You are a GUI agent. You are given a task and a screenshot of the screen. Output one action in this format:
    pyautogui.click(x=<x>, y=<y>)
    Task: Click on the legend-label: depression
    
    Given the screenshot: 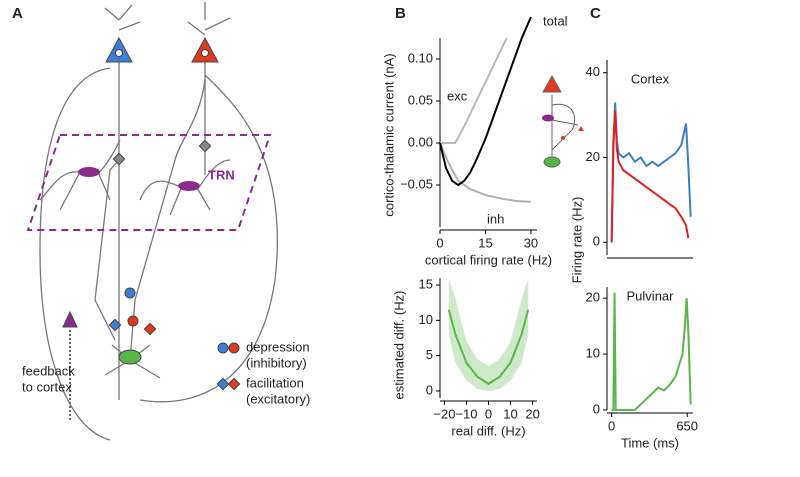 What is the action you would take?
    pyautogui.click(x=278, y=346)
    